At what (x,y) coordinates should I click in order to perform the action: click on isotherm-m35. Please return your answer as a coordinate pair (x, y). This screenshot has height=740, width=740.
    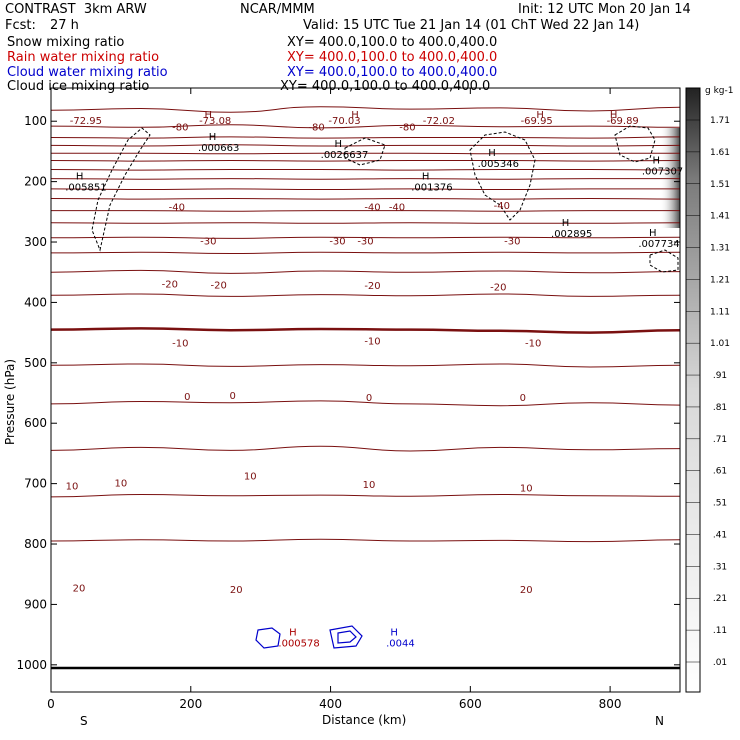
    Looking at the image, I should click on (365, 198).